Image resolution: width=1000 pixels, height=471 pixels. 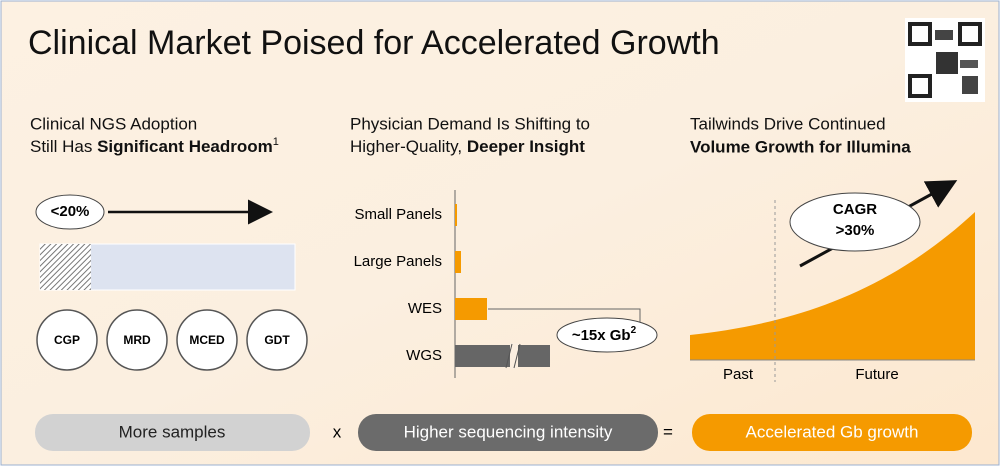 I want to click on adoption-share, so click(x=65, y=267).